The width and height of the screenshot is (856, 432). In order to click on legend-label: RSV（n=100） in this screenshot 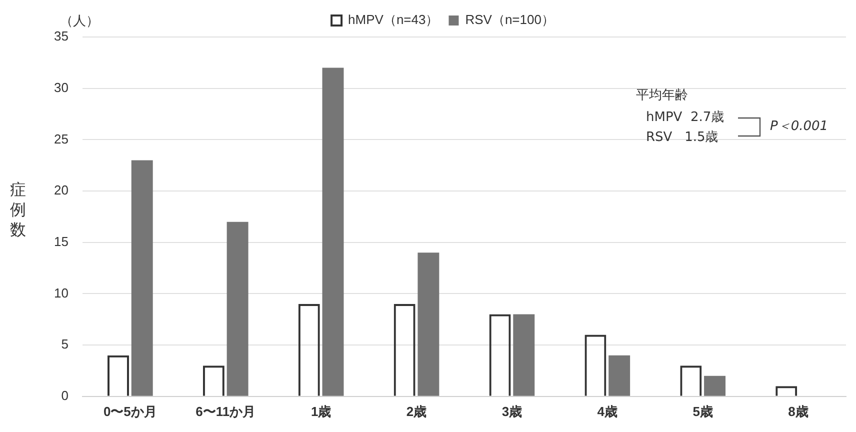, I will do `click(509, 20)`.